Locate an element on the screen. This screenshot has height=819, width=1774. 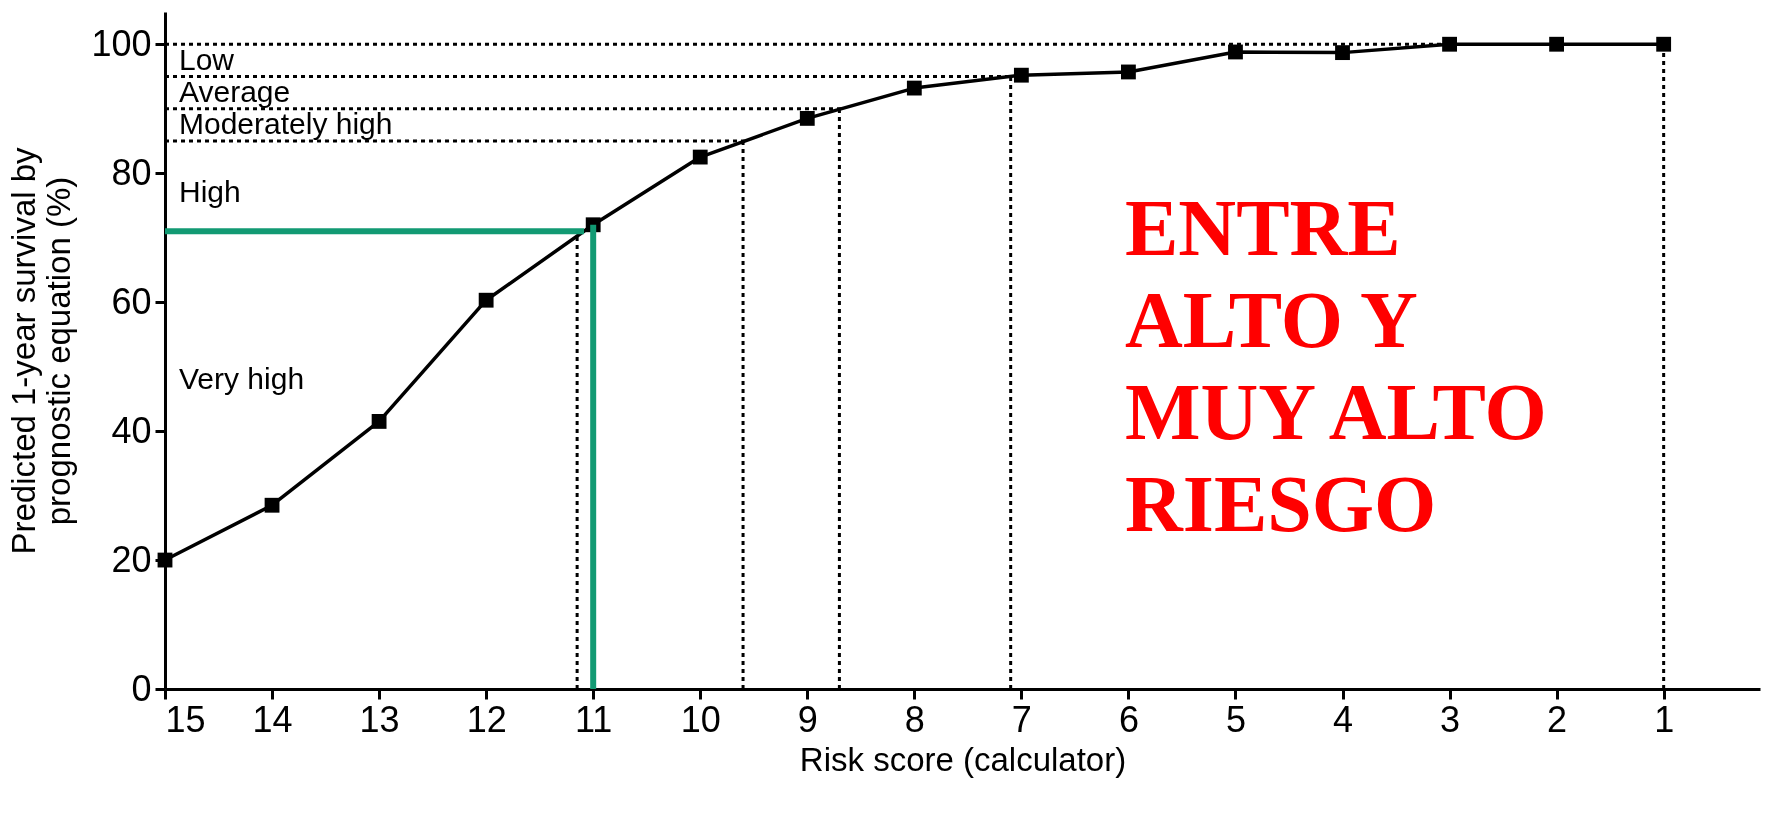
x-tick-label: 5 is located at coordinates (1235, 719).